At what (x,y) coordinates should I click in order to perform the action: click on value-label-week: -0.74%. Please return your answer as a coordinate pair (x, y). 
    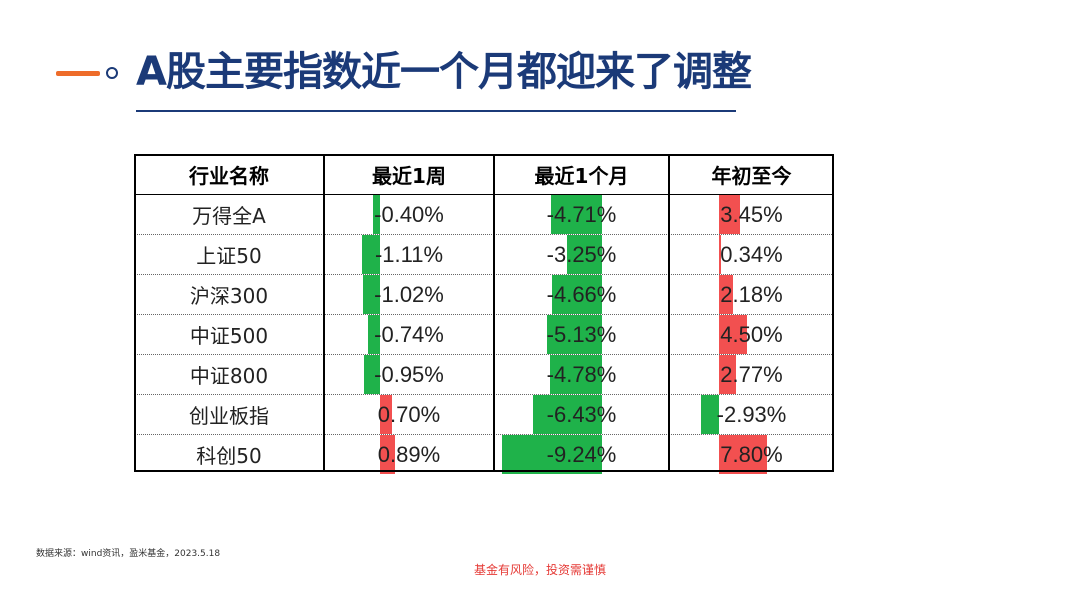
    Looking at the image, I should click on (409, 334).